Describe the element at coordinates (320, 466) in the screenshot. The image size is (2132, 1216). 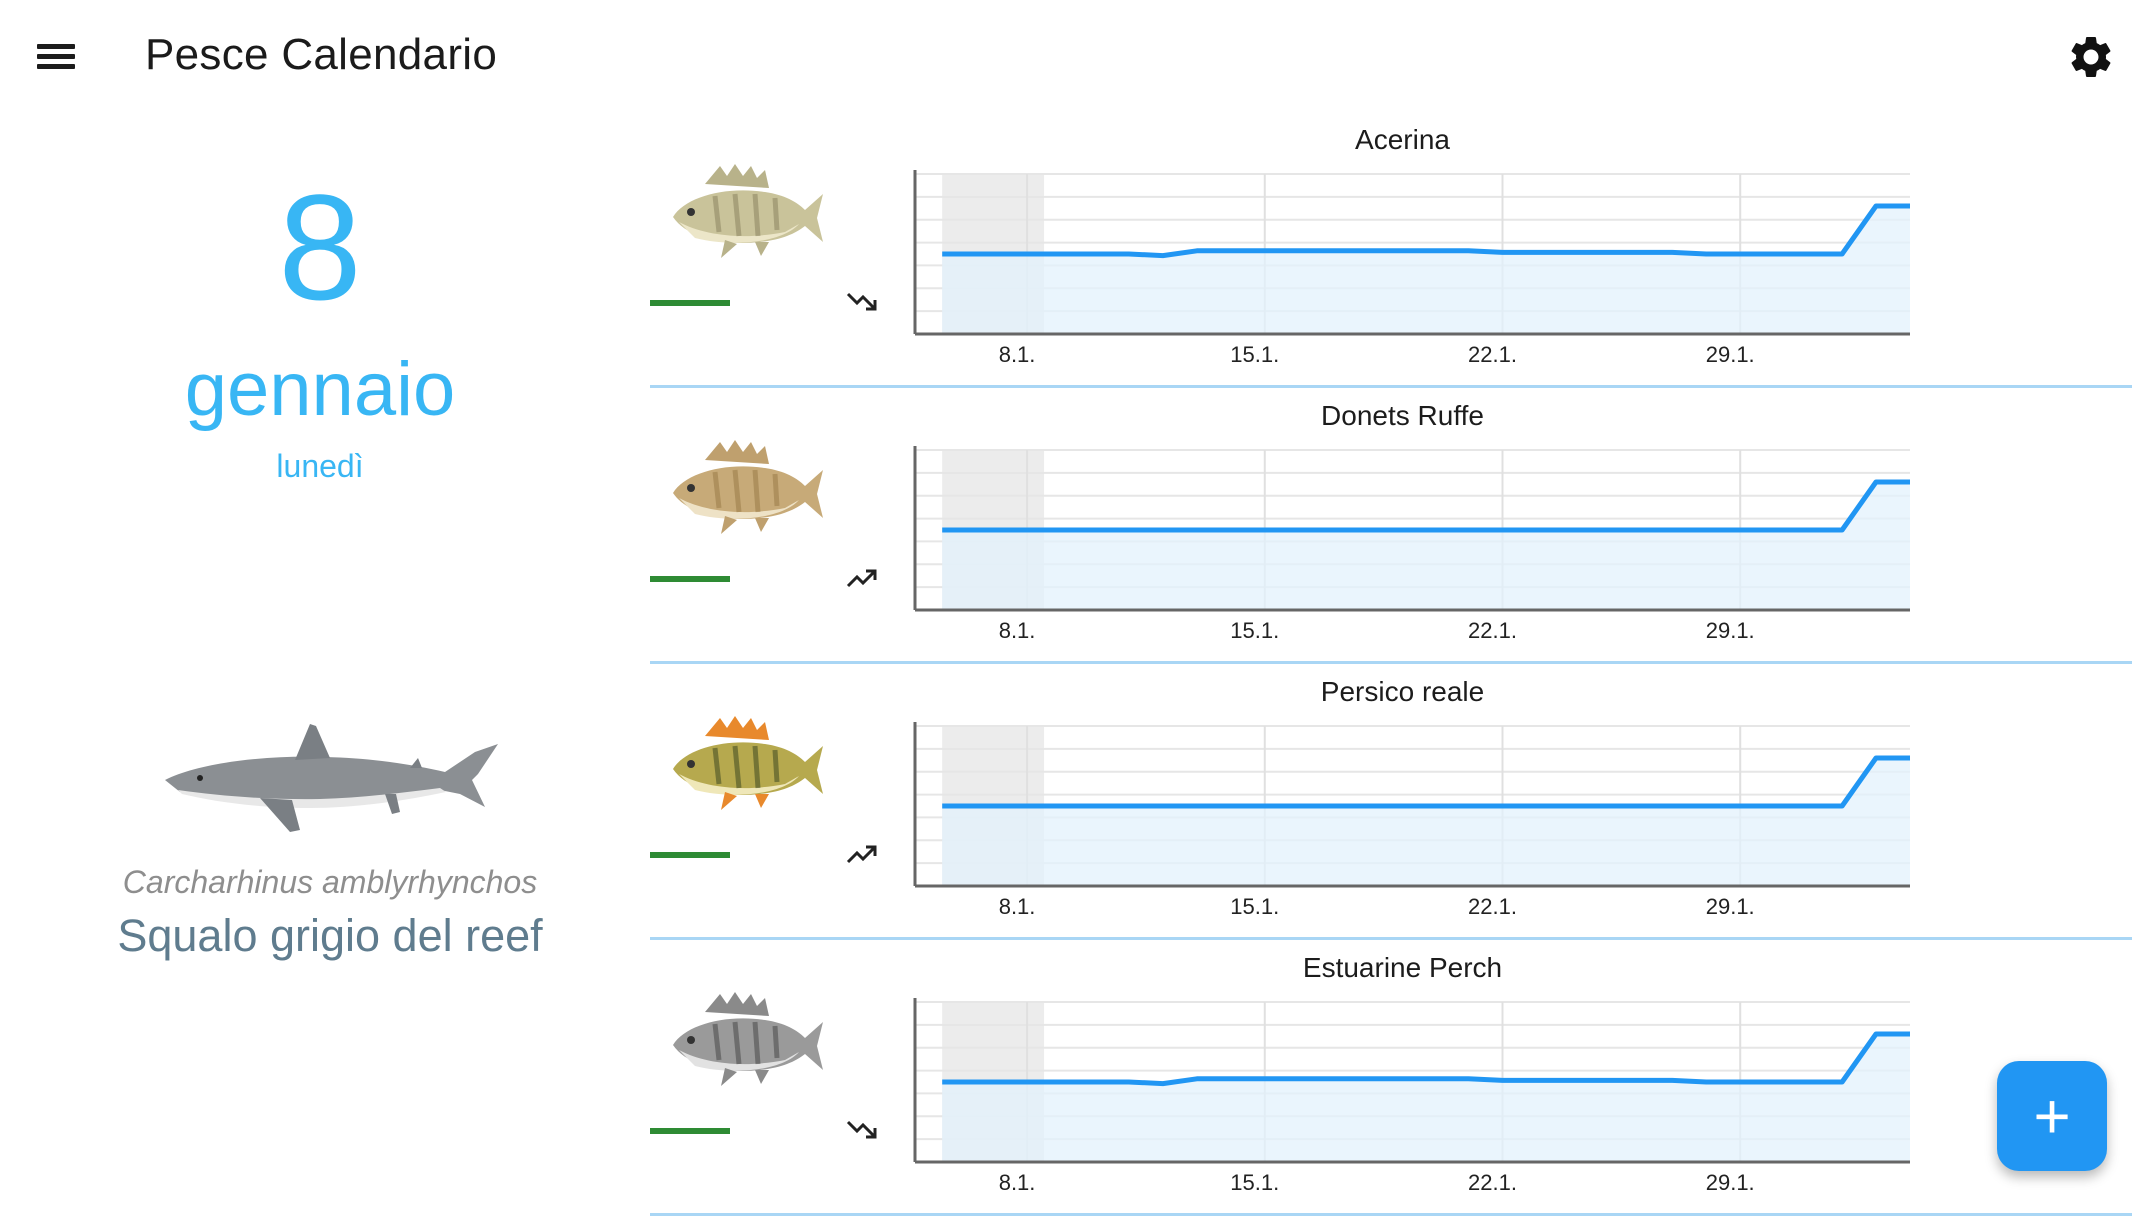
I see `weekday: lunedì` at that location.